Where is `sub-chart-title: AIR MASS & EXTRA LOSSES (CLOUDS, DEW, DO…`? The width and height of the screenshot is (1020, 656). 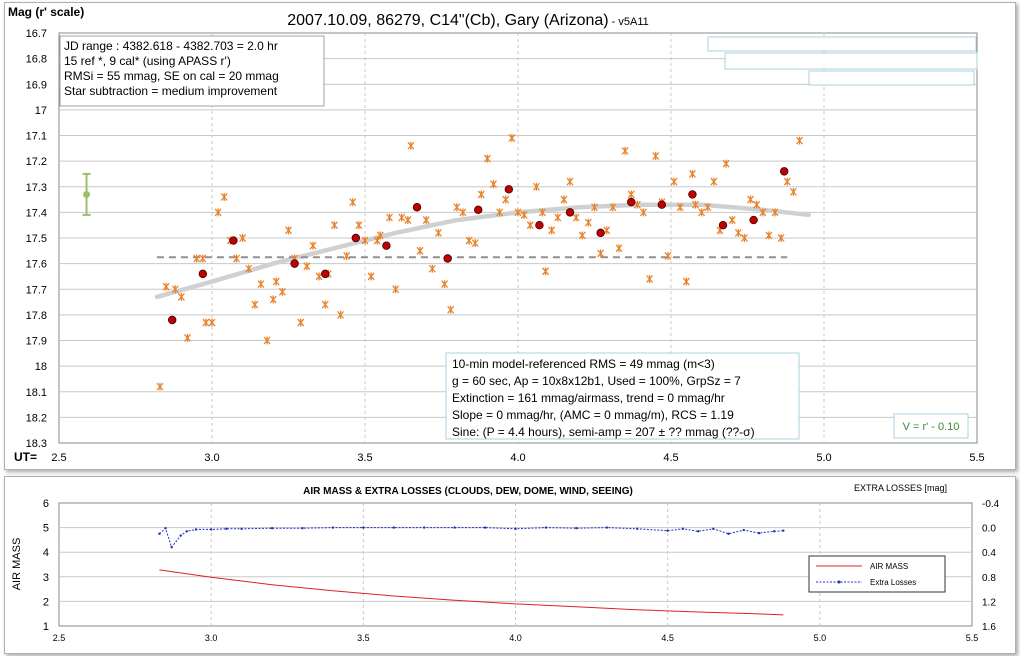 sub-chart-title: AIR MASS & EXTRA LOSSES (CLOUDS, DEW, DO… is located at coordinates (468, 491).